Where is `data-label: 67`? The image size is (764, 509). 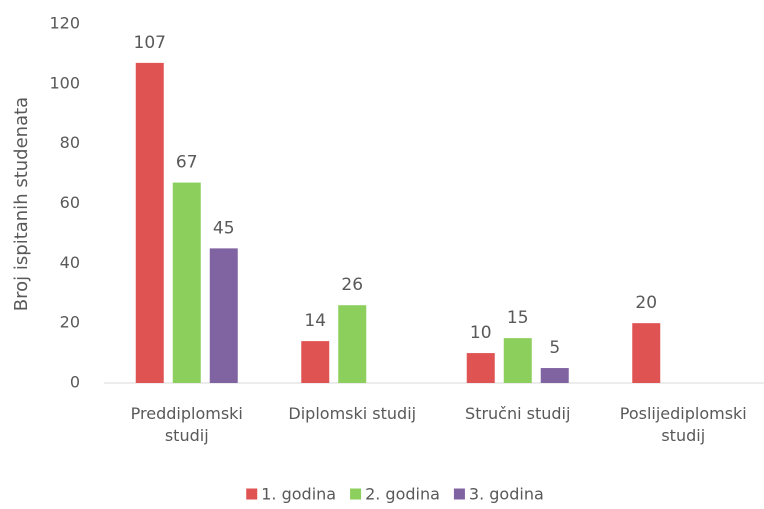 data-label: 67 is located at coordinates (187, 163).